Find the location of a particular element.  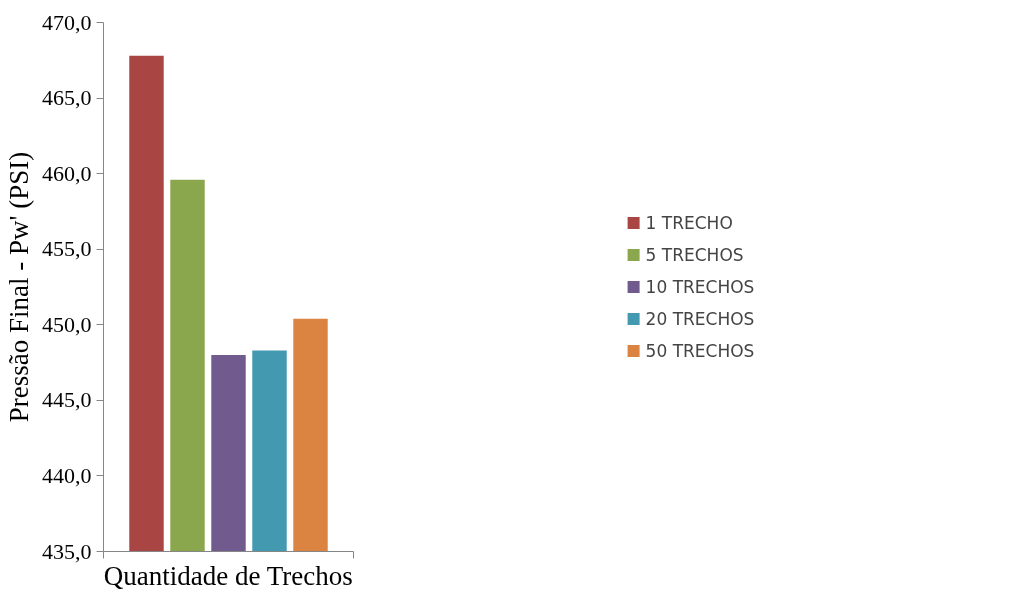

y-tick-label: 445,0 is located at coordinates (67, 400).